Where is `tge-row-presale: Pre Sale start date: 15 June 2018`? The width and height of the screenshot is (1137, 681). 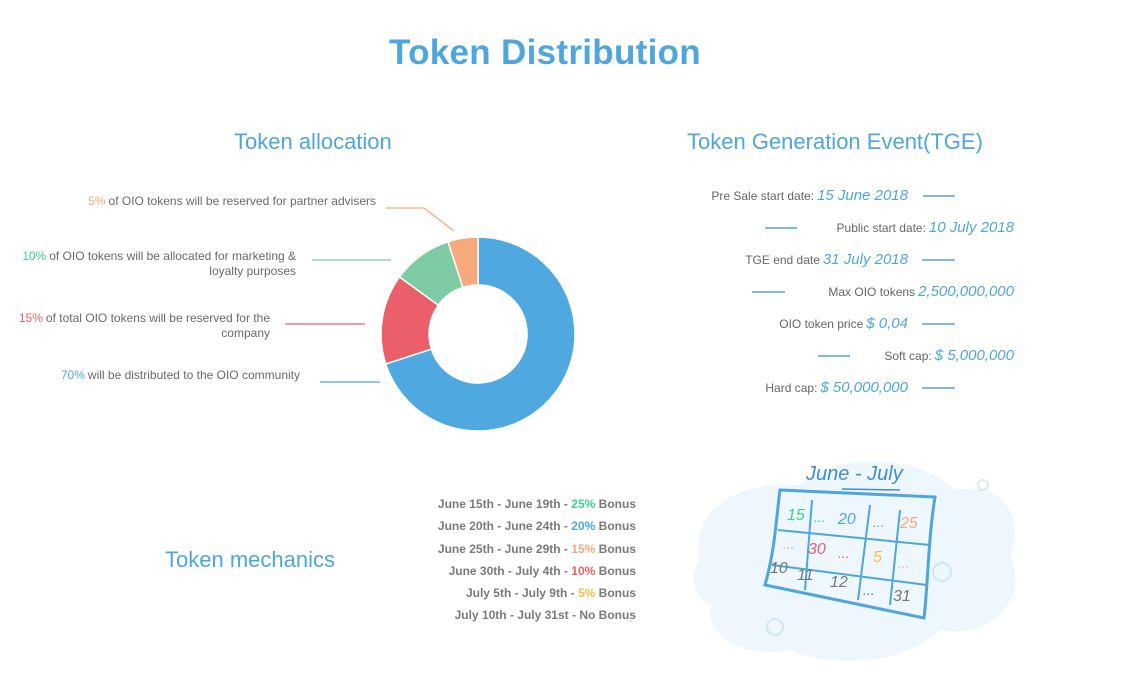
tge-row-presale: Pre Sale start date: 15 June 2018 is located at coordinates (809, 196).